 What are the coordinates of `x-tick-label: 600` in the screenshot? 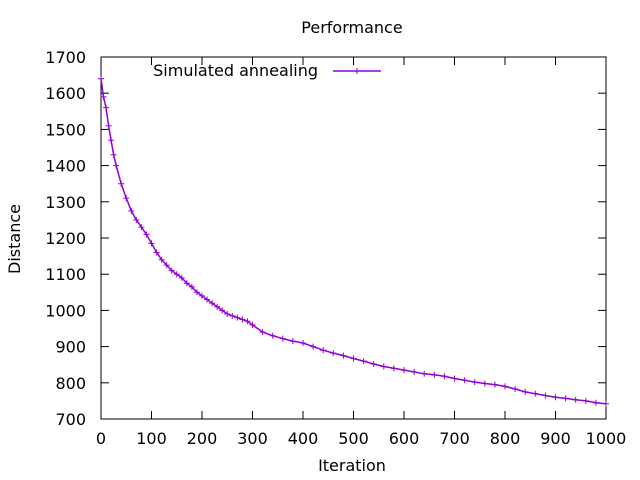 It's located at (404, 438).